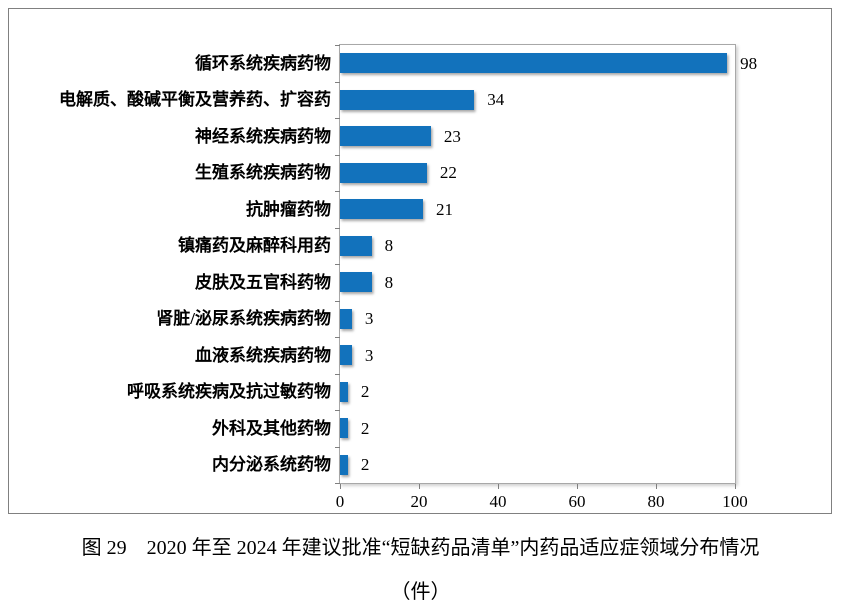 The image size is (841, 615). Describe the element at coordinates (340, 501) in the screenshot. I see `x-axis-tick-label: 0` at that location.